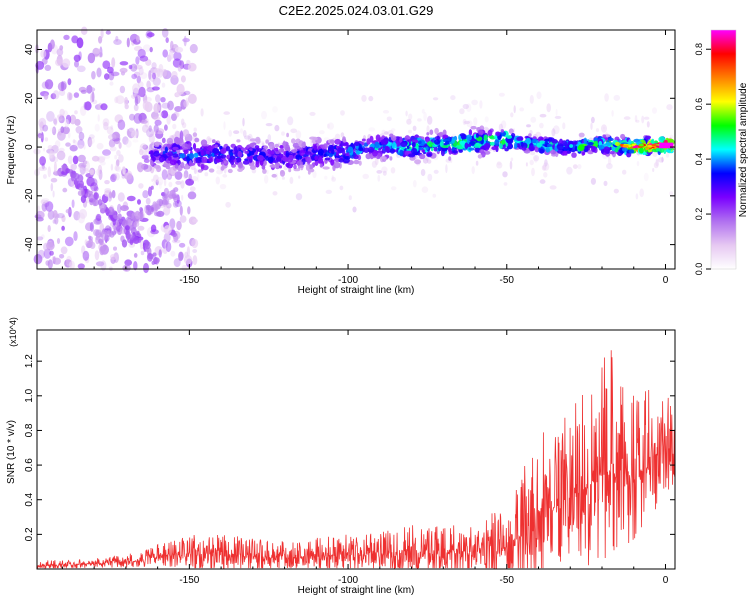  What do you see at coordinates (29, 98) in the screenshot?
I see `spectrogram-y-tick-label: 20` at bounding box center [29, 98].